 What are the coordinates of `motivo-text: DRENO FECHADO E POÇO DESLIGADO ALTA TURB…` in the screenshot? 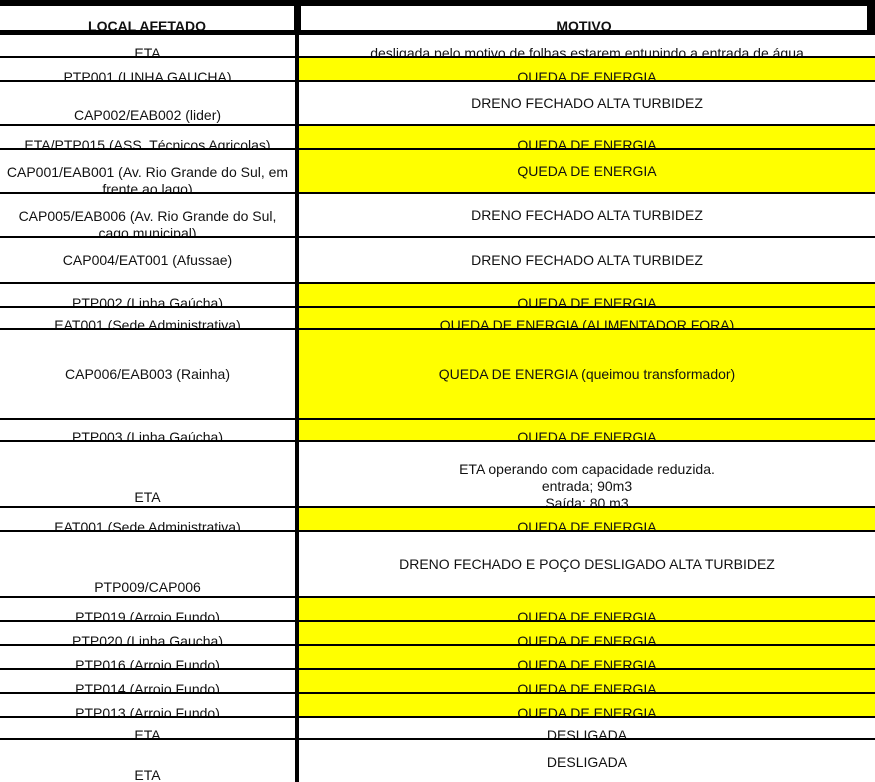 It's located at (587, 563).